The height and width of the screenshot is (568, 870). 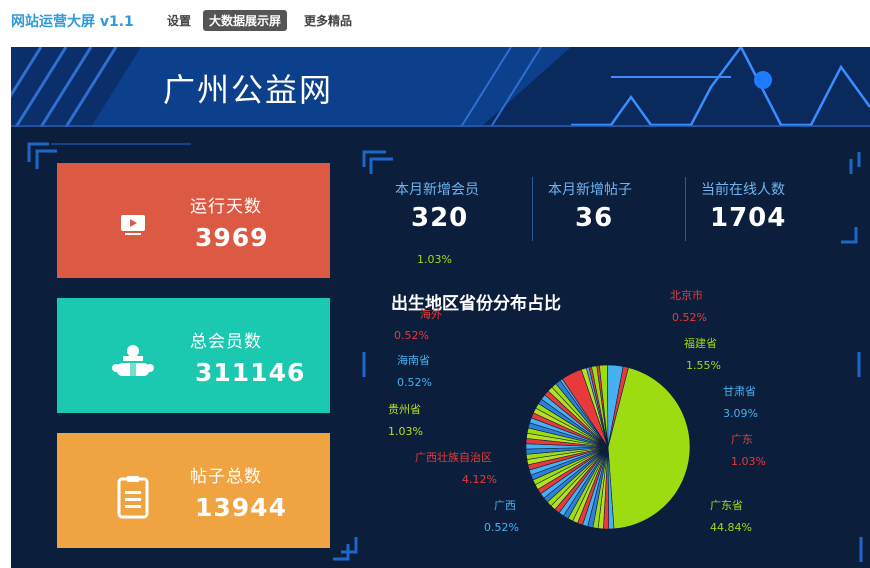 What do you see at coordinates (328, 21) in the screenshot?
I see `nav-more-link: 更多精品` at bounding box center [328, 21].